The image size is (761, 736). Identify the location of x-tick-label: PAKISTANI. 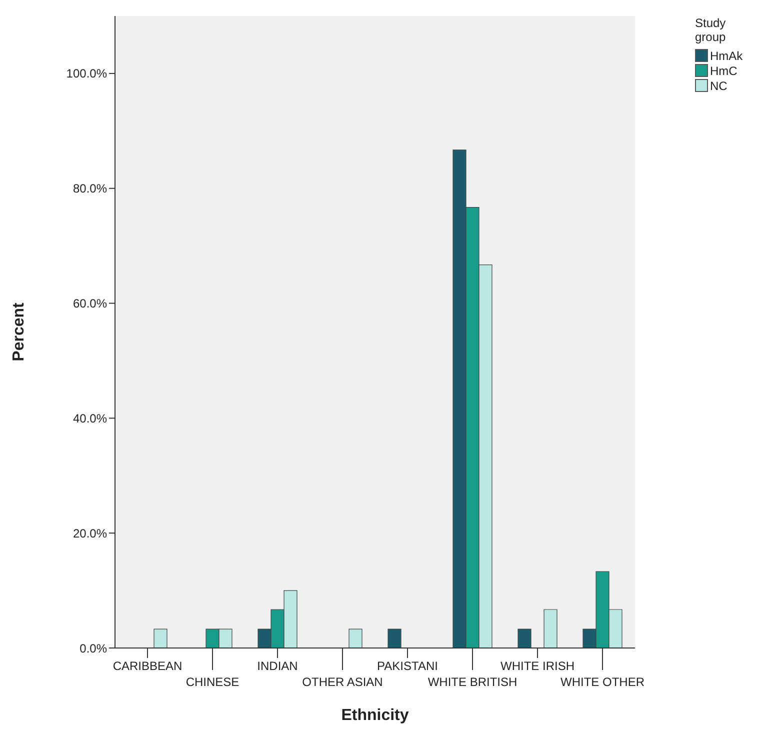
(407, 666).